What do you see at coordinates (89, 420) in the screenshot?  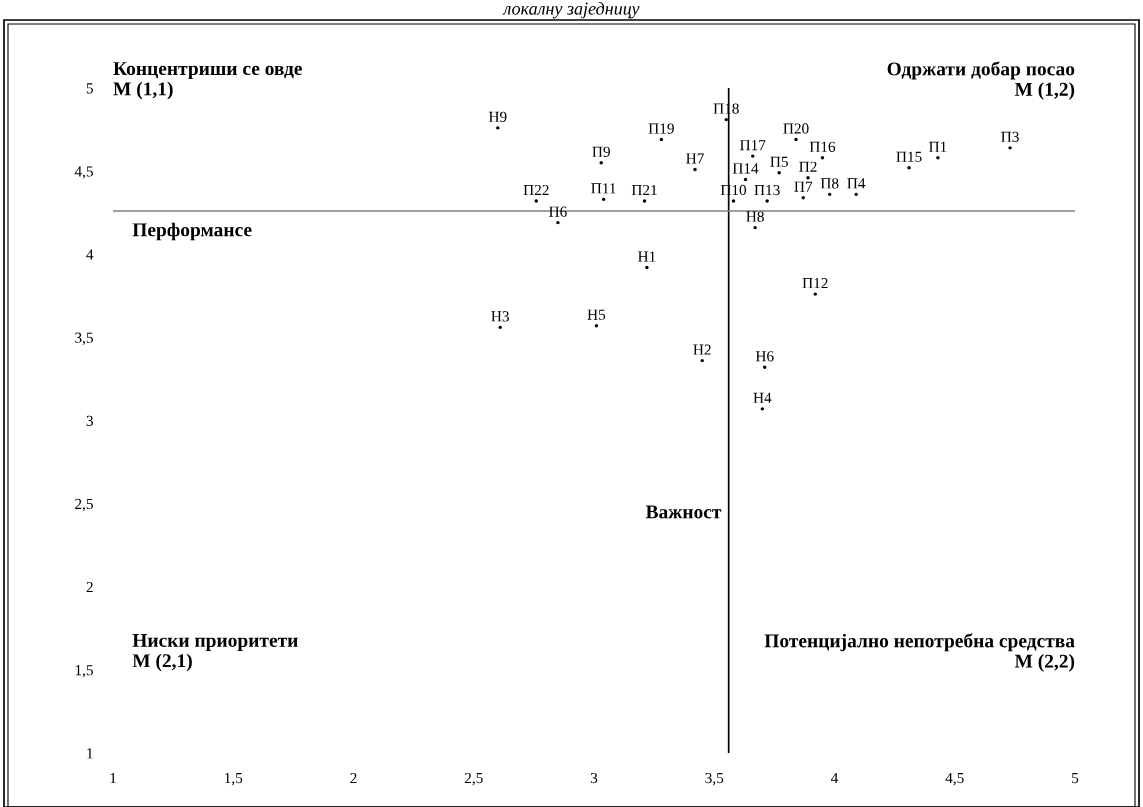 I see `y-tick-label: 3` at bounding box center [89, 420].